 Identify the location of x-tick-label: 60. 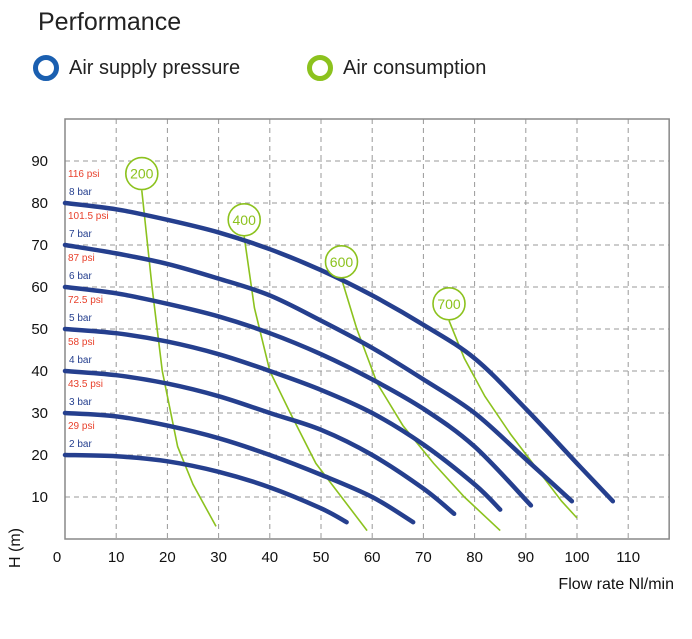
(372, 557).